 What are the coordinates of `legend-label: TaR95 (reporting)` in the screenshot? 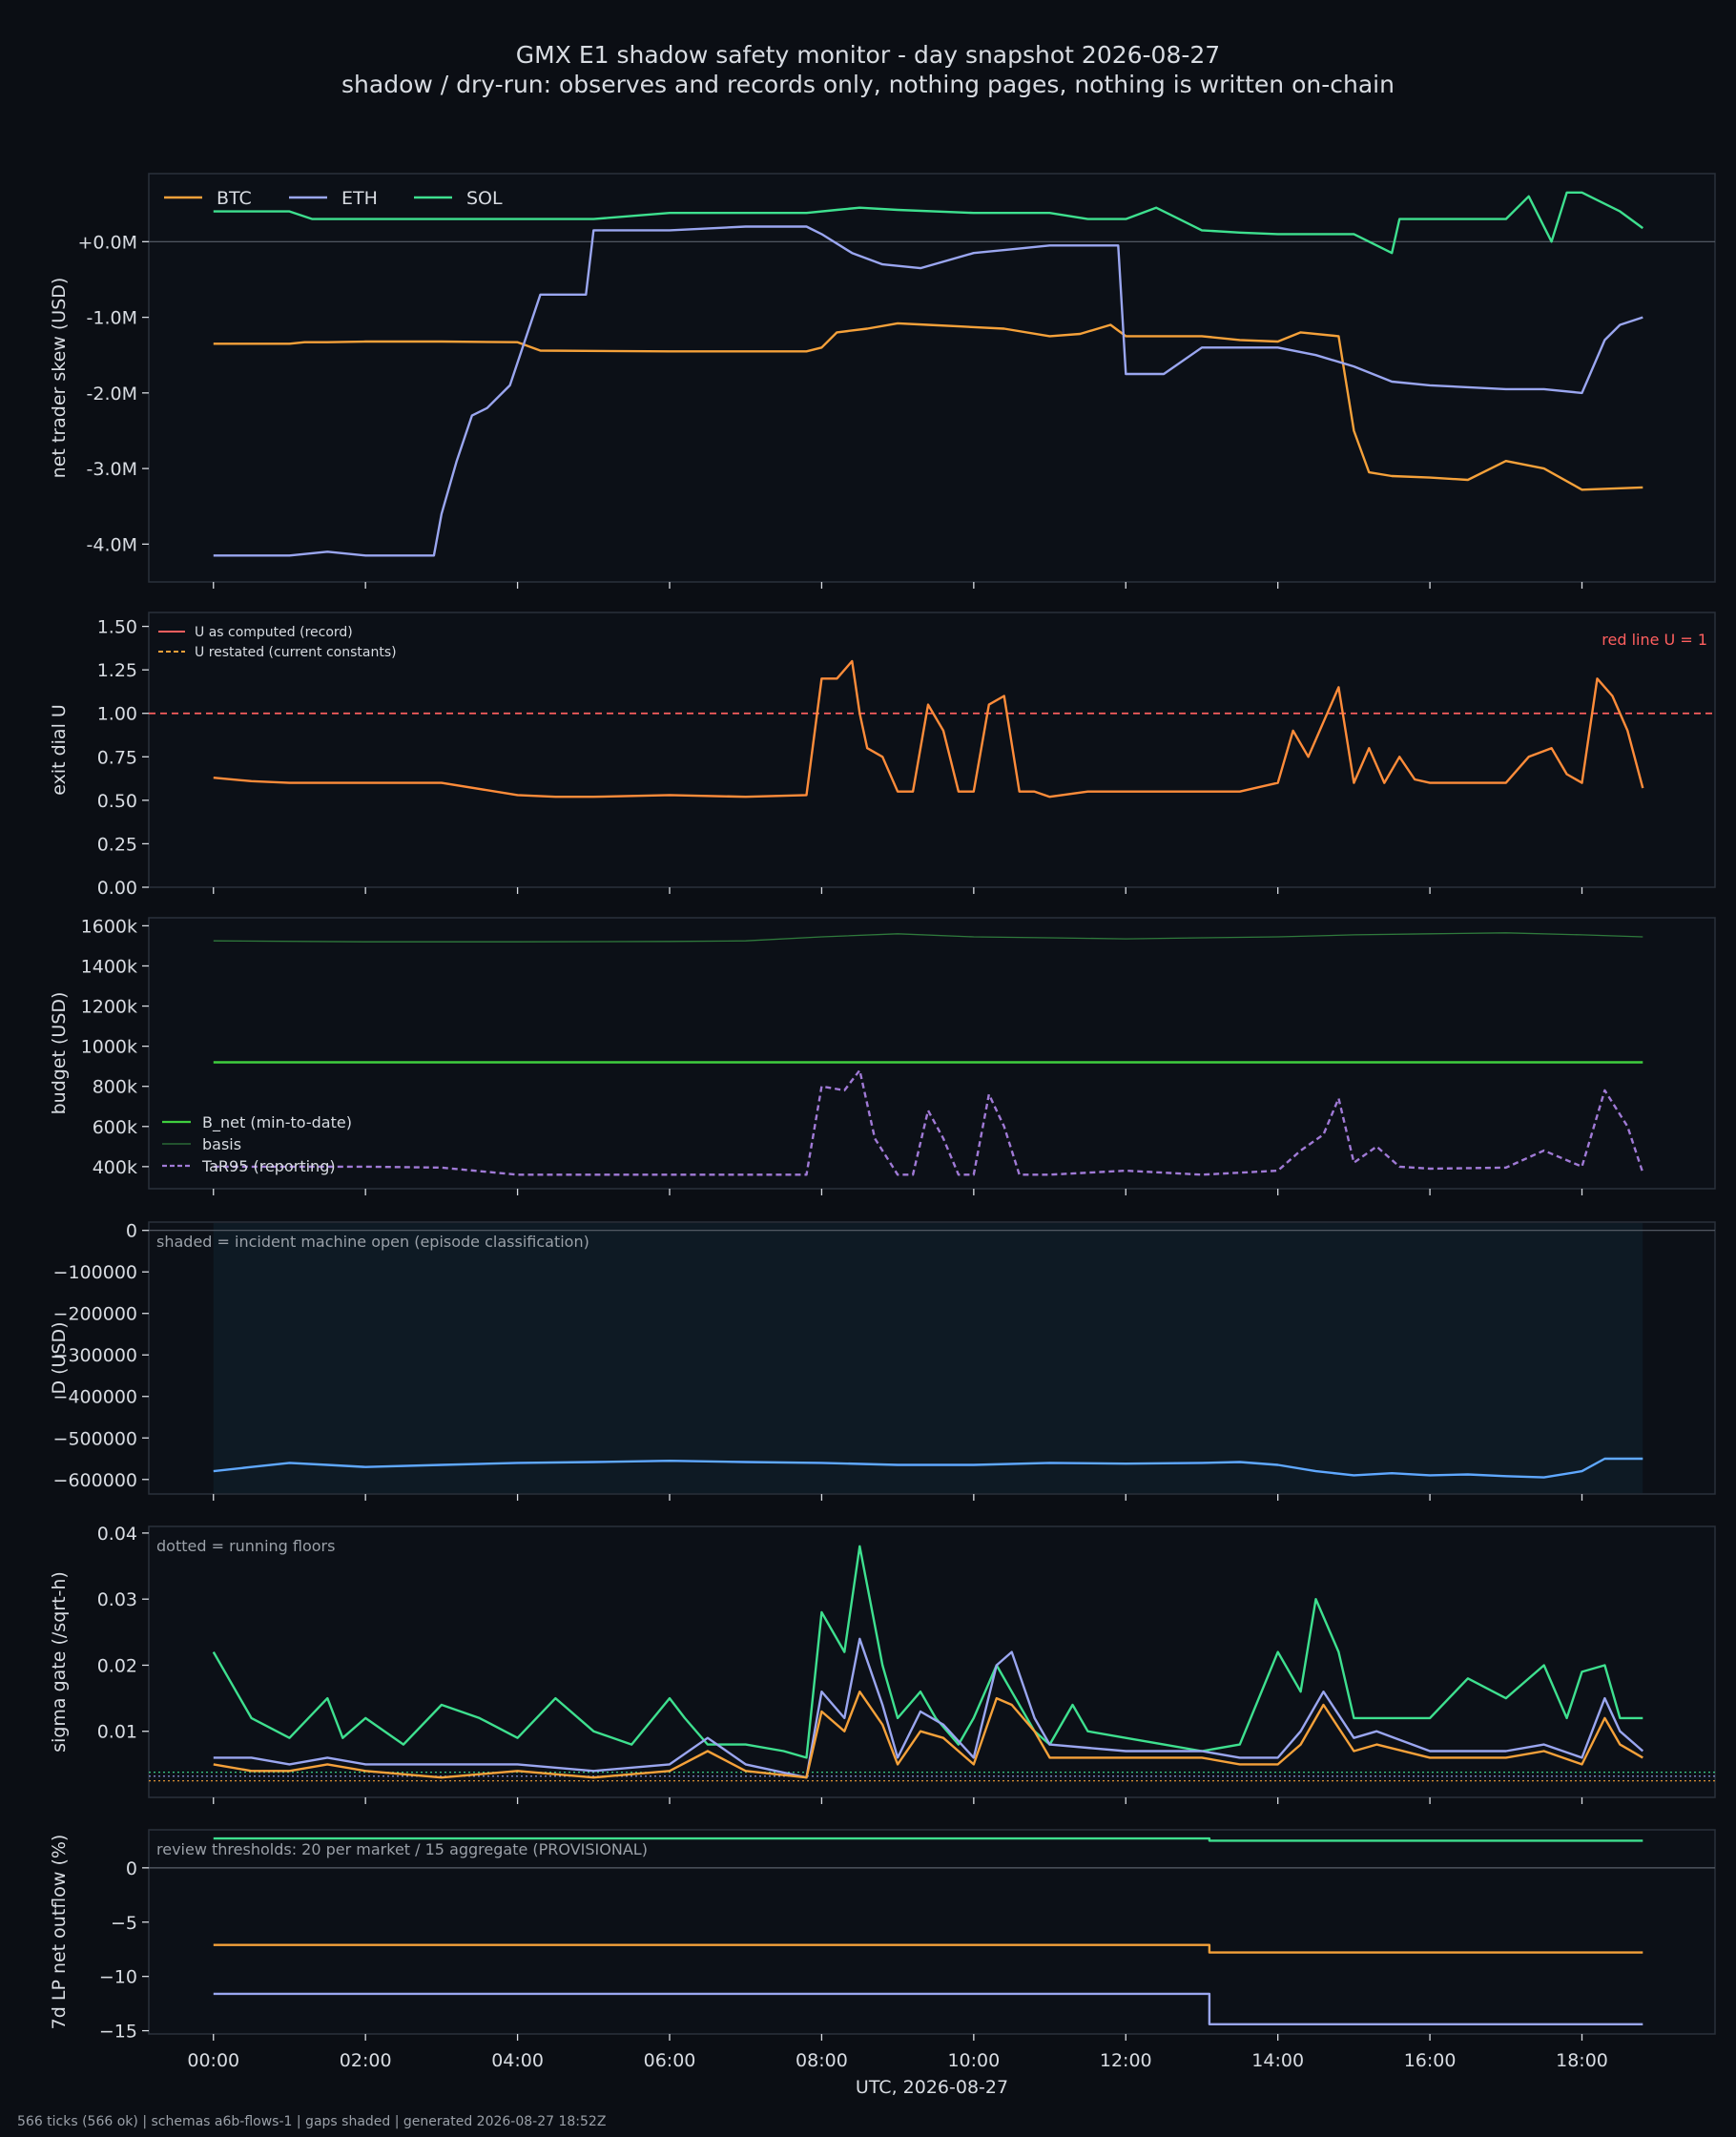 It's located at (268, 1166).